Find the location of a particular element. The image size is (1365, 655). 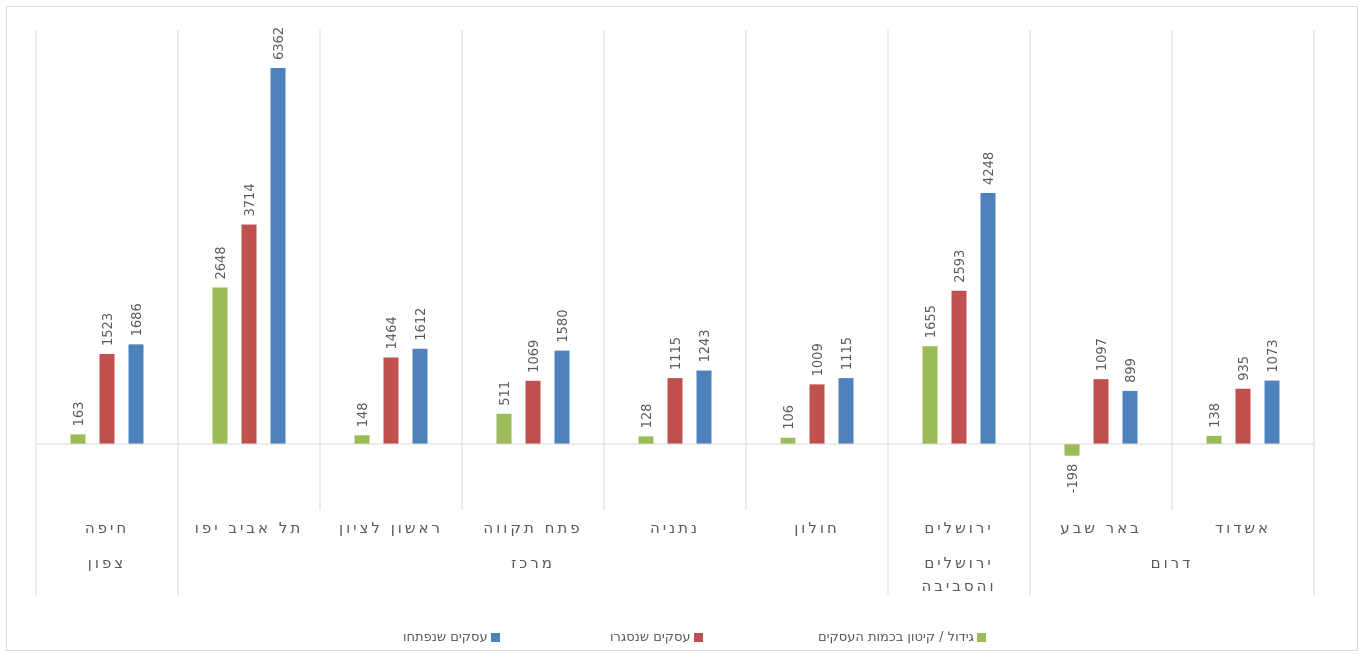

group-label: צפון is located at coordinates (107, 563).